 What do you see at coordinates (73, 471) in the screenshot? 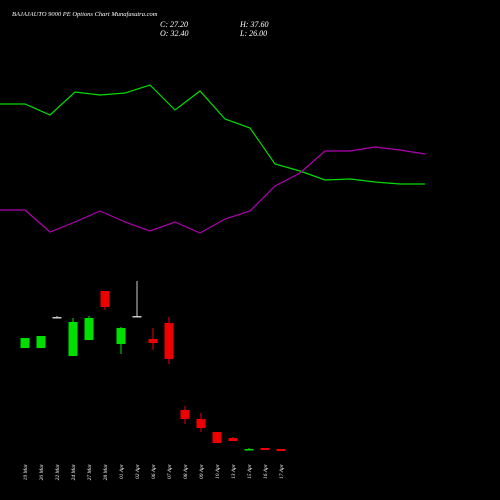
I see `x-tick-label: 24 Mar` at bounding box center [73, 471].